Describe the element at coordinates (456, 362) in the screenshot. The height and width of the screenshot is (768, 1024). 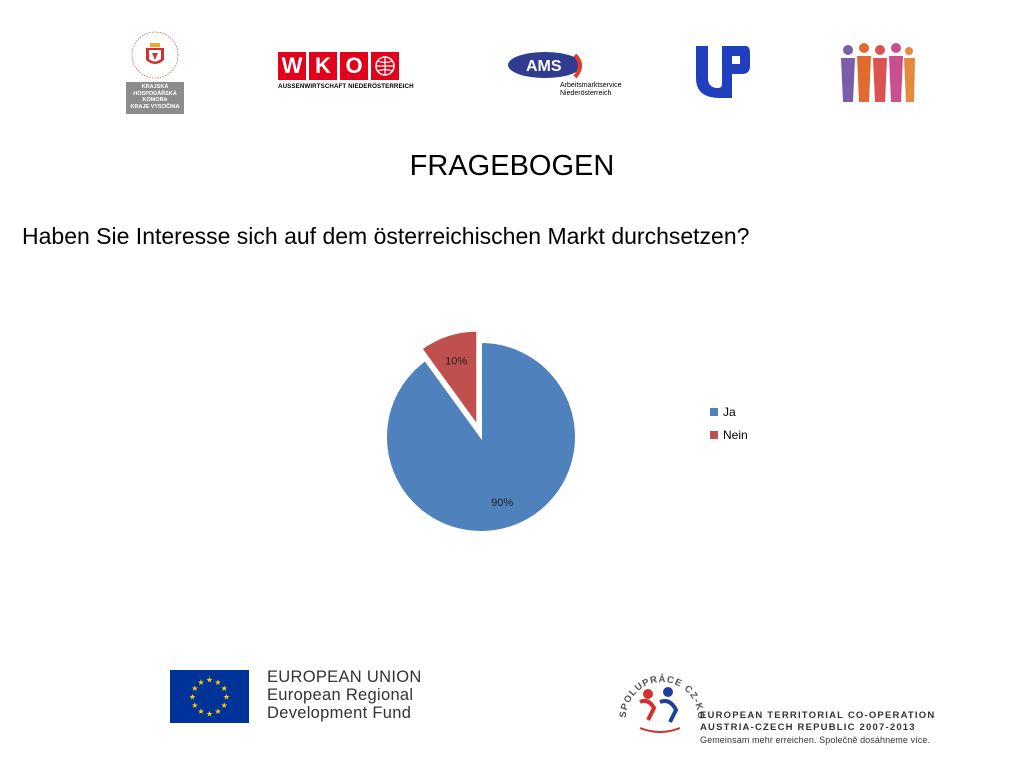
I see `data-label-nein: 10%` at that location.